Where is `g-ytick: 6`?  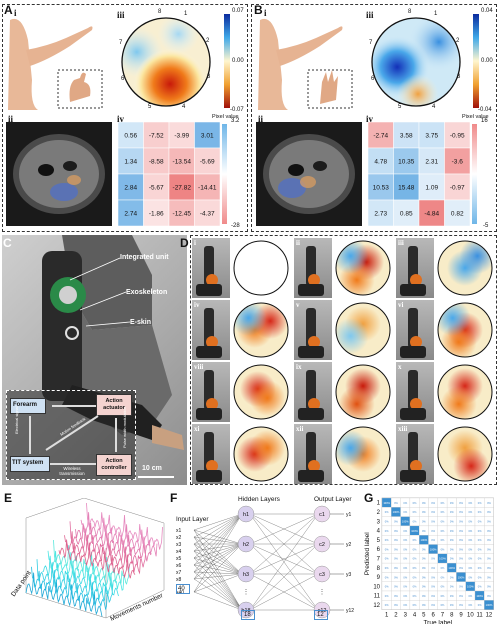
g-ytick: 6 is located at coordinates (379, 550).